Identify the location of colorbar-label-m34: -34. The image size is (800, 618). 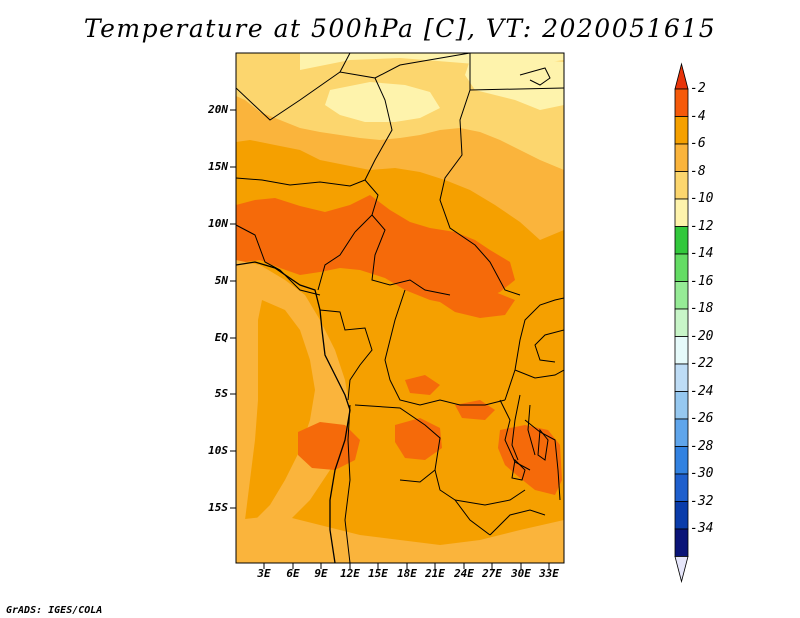
(702, 528).